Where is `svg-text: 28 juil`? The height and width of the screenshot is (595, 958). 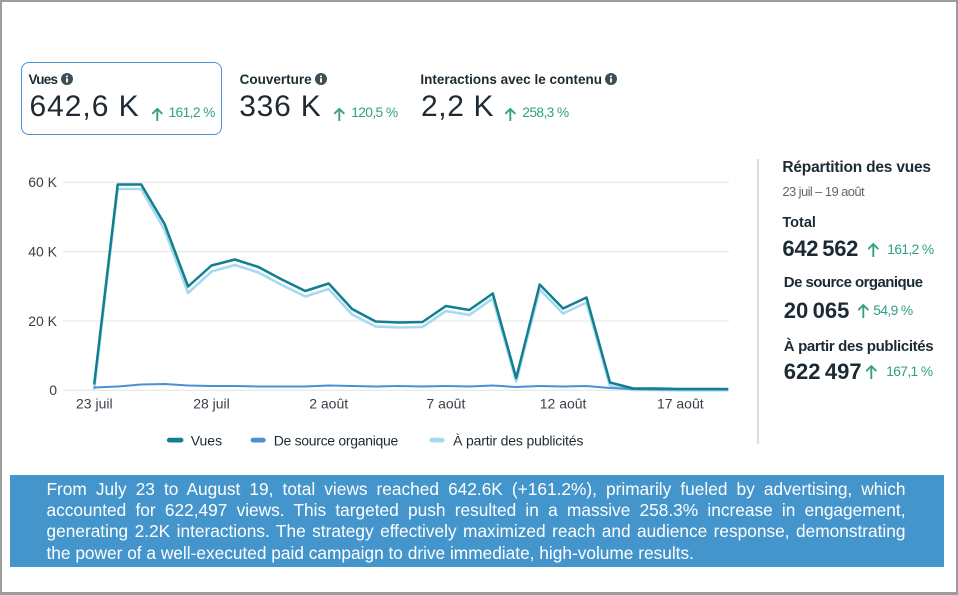
svg-text: 28 juil is located at coordinates (211, 404).